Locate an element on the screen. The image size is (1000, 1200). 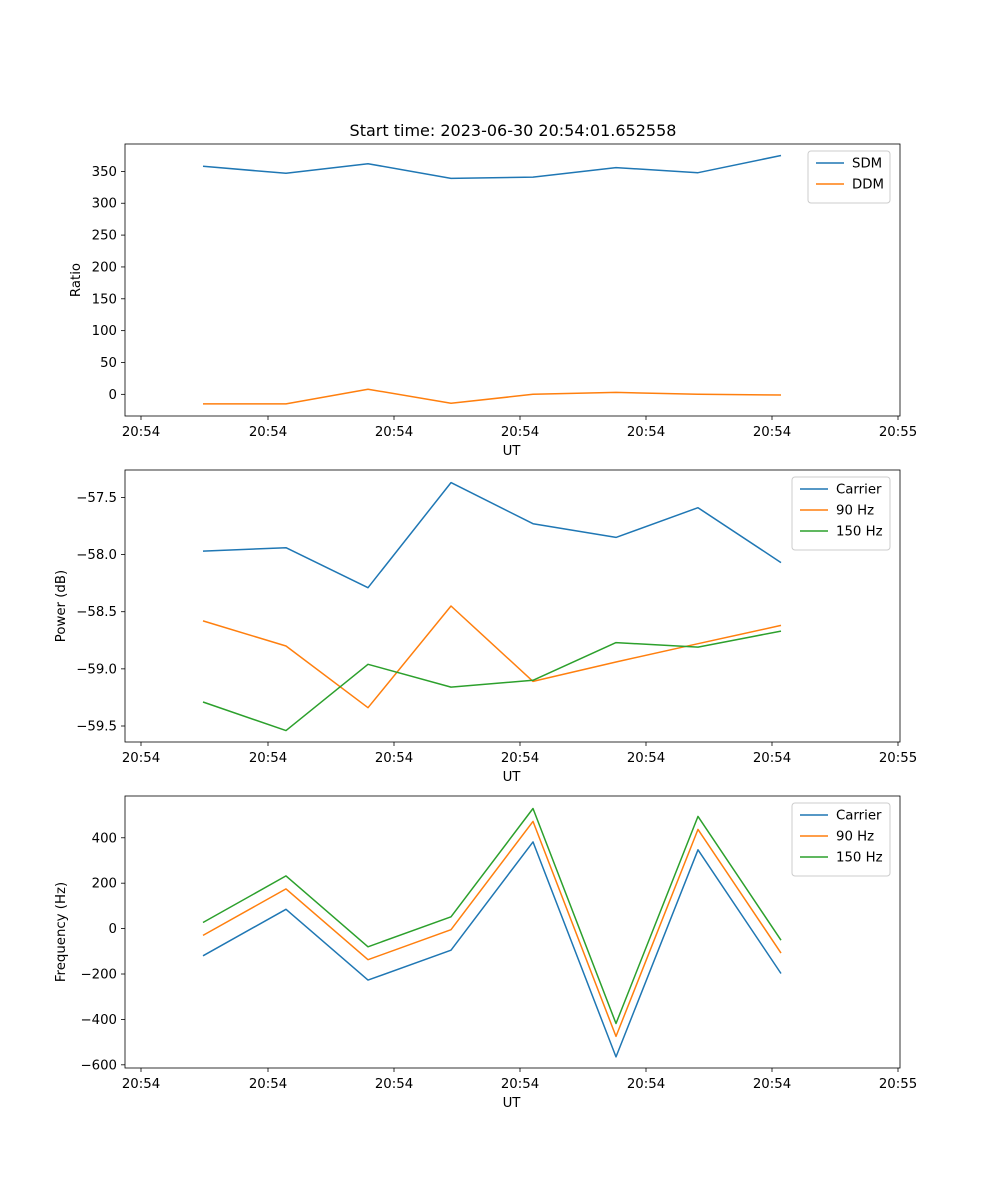
y-tick-label: −400 is located at coordinates (98, 1020).